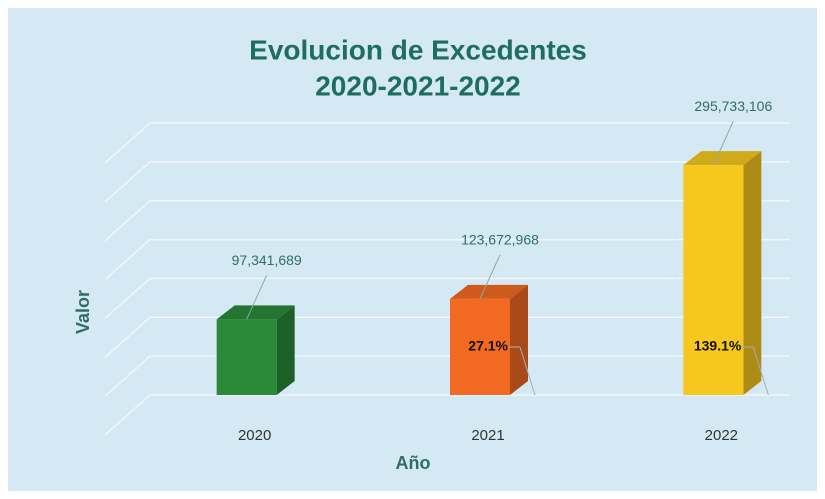 The width and height of the screenshot is (825, 499). Describe the element at coordinates (413, 463) in the screenshot. I see `x-axis-label: Año` at that location.